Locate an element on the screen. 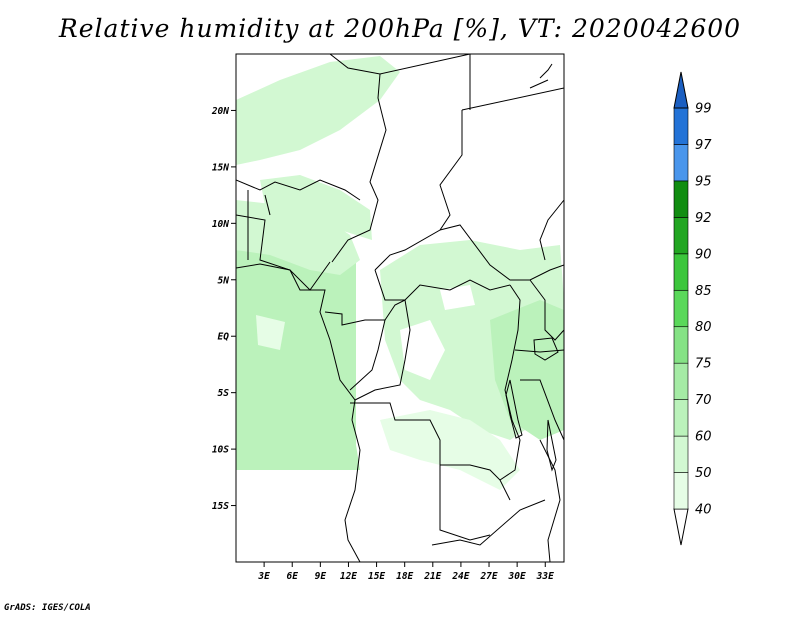 The width and height of the screenshot is (800, 618). lon-tick-label: 30E is located at coordinates (517, 576).